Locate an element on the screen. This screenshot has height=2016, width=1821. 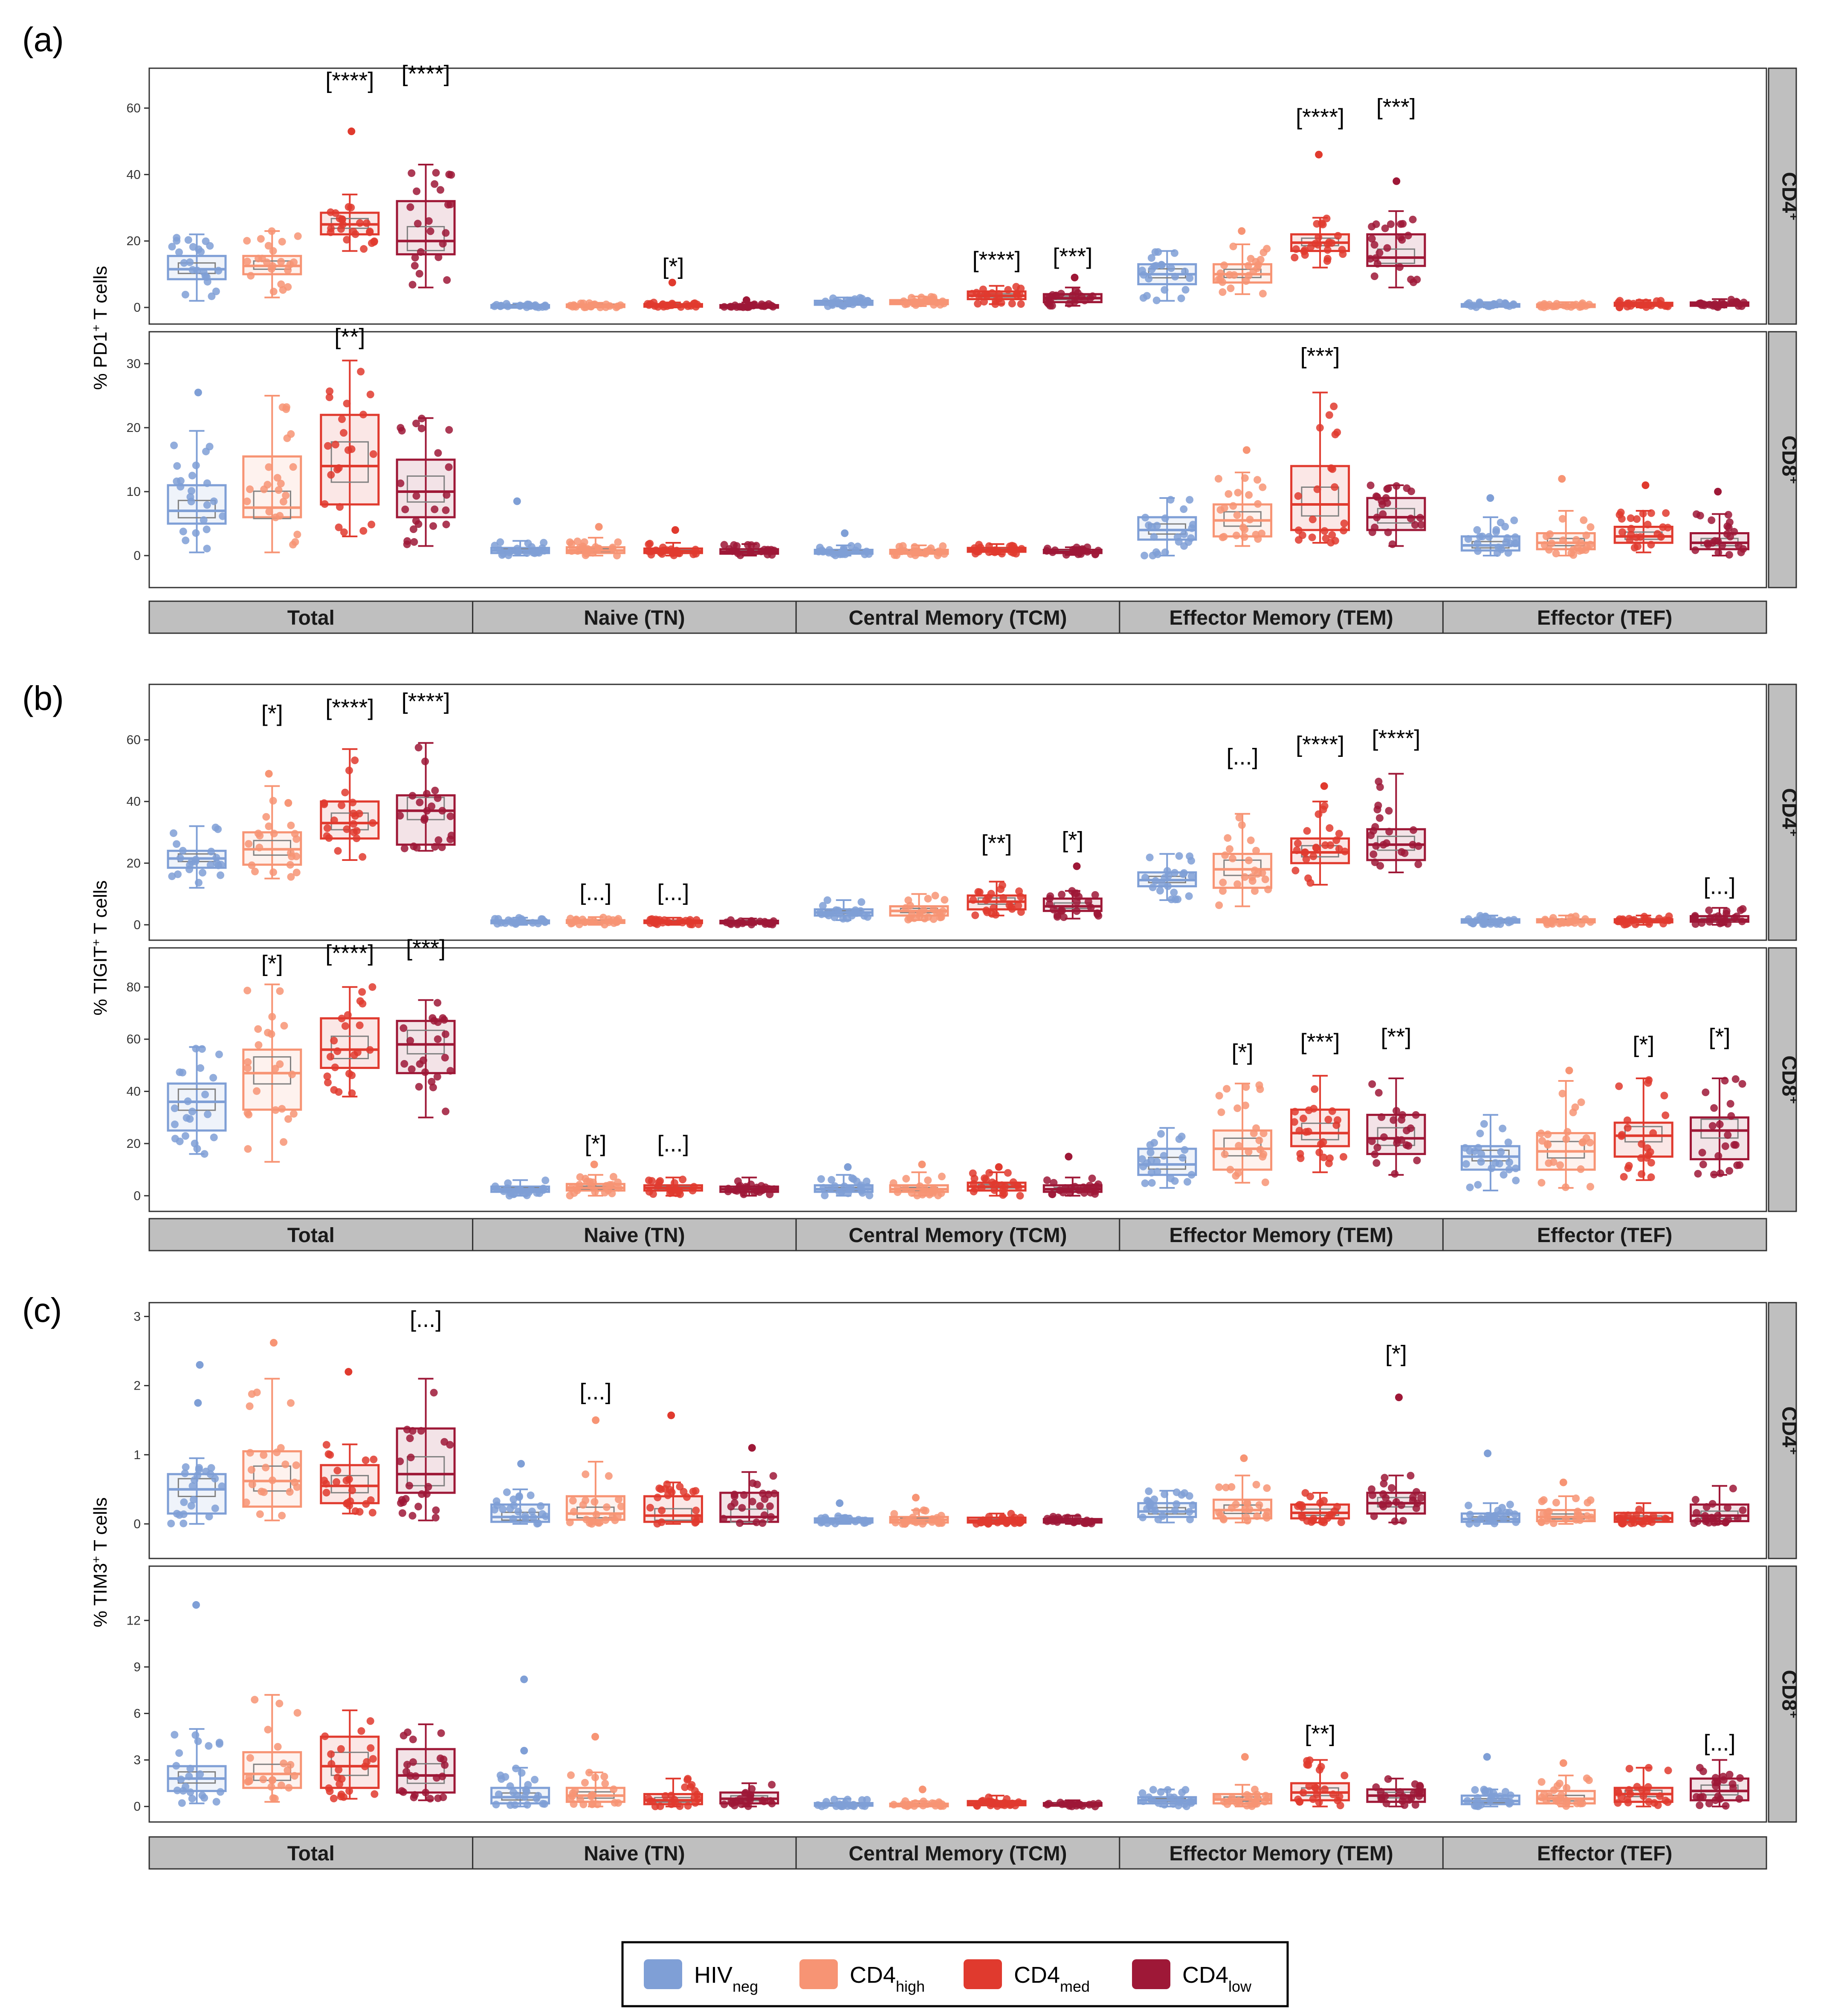
box-CD4low: [...] is located at coordinates (1720, 901).